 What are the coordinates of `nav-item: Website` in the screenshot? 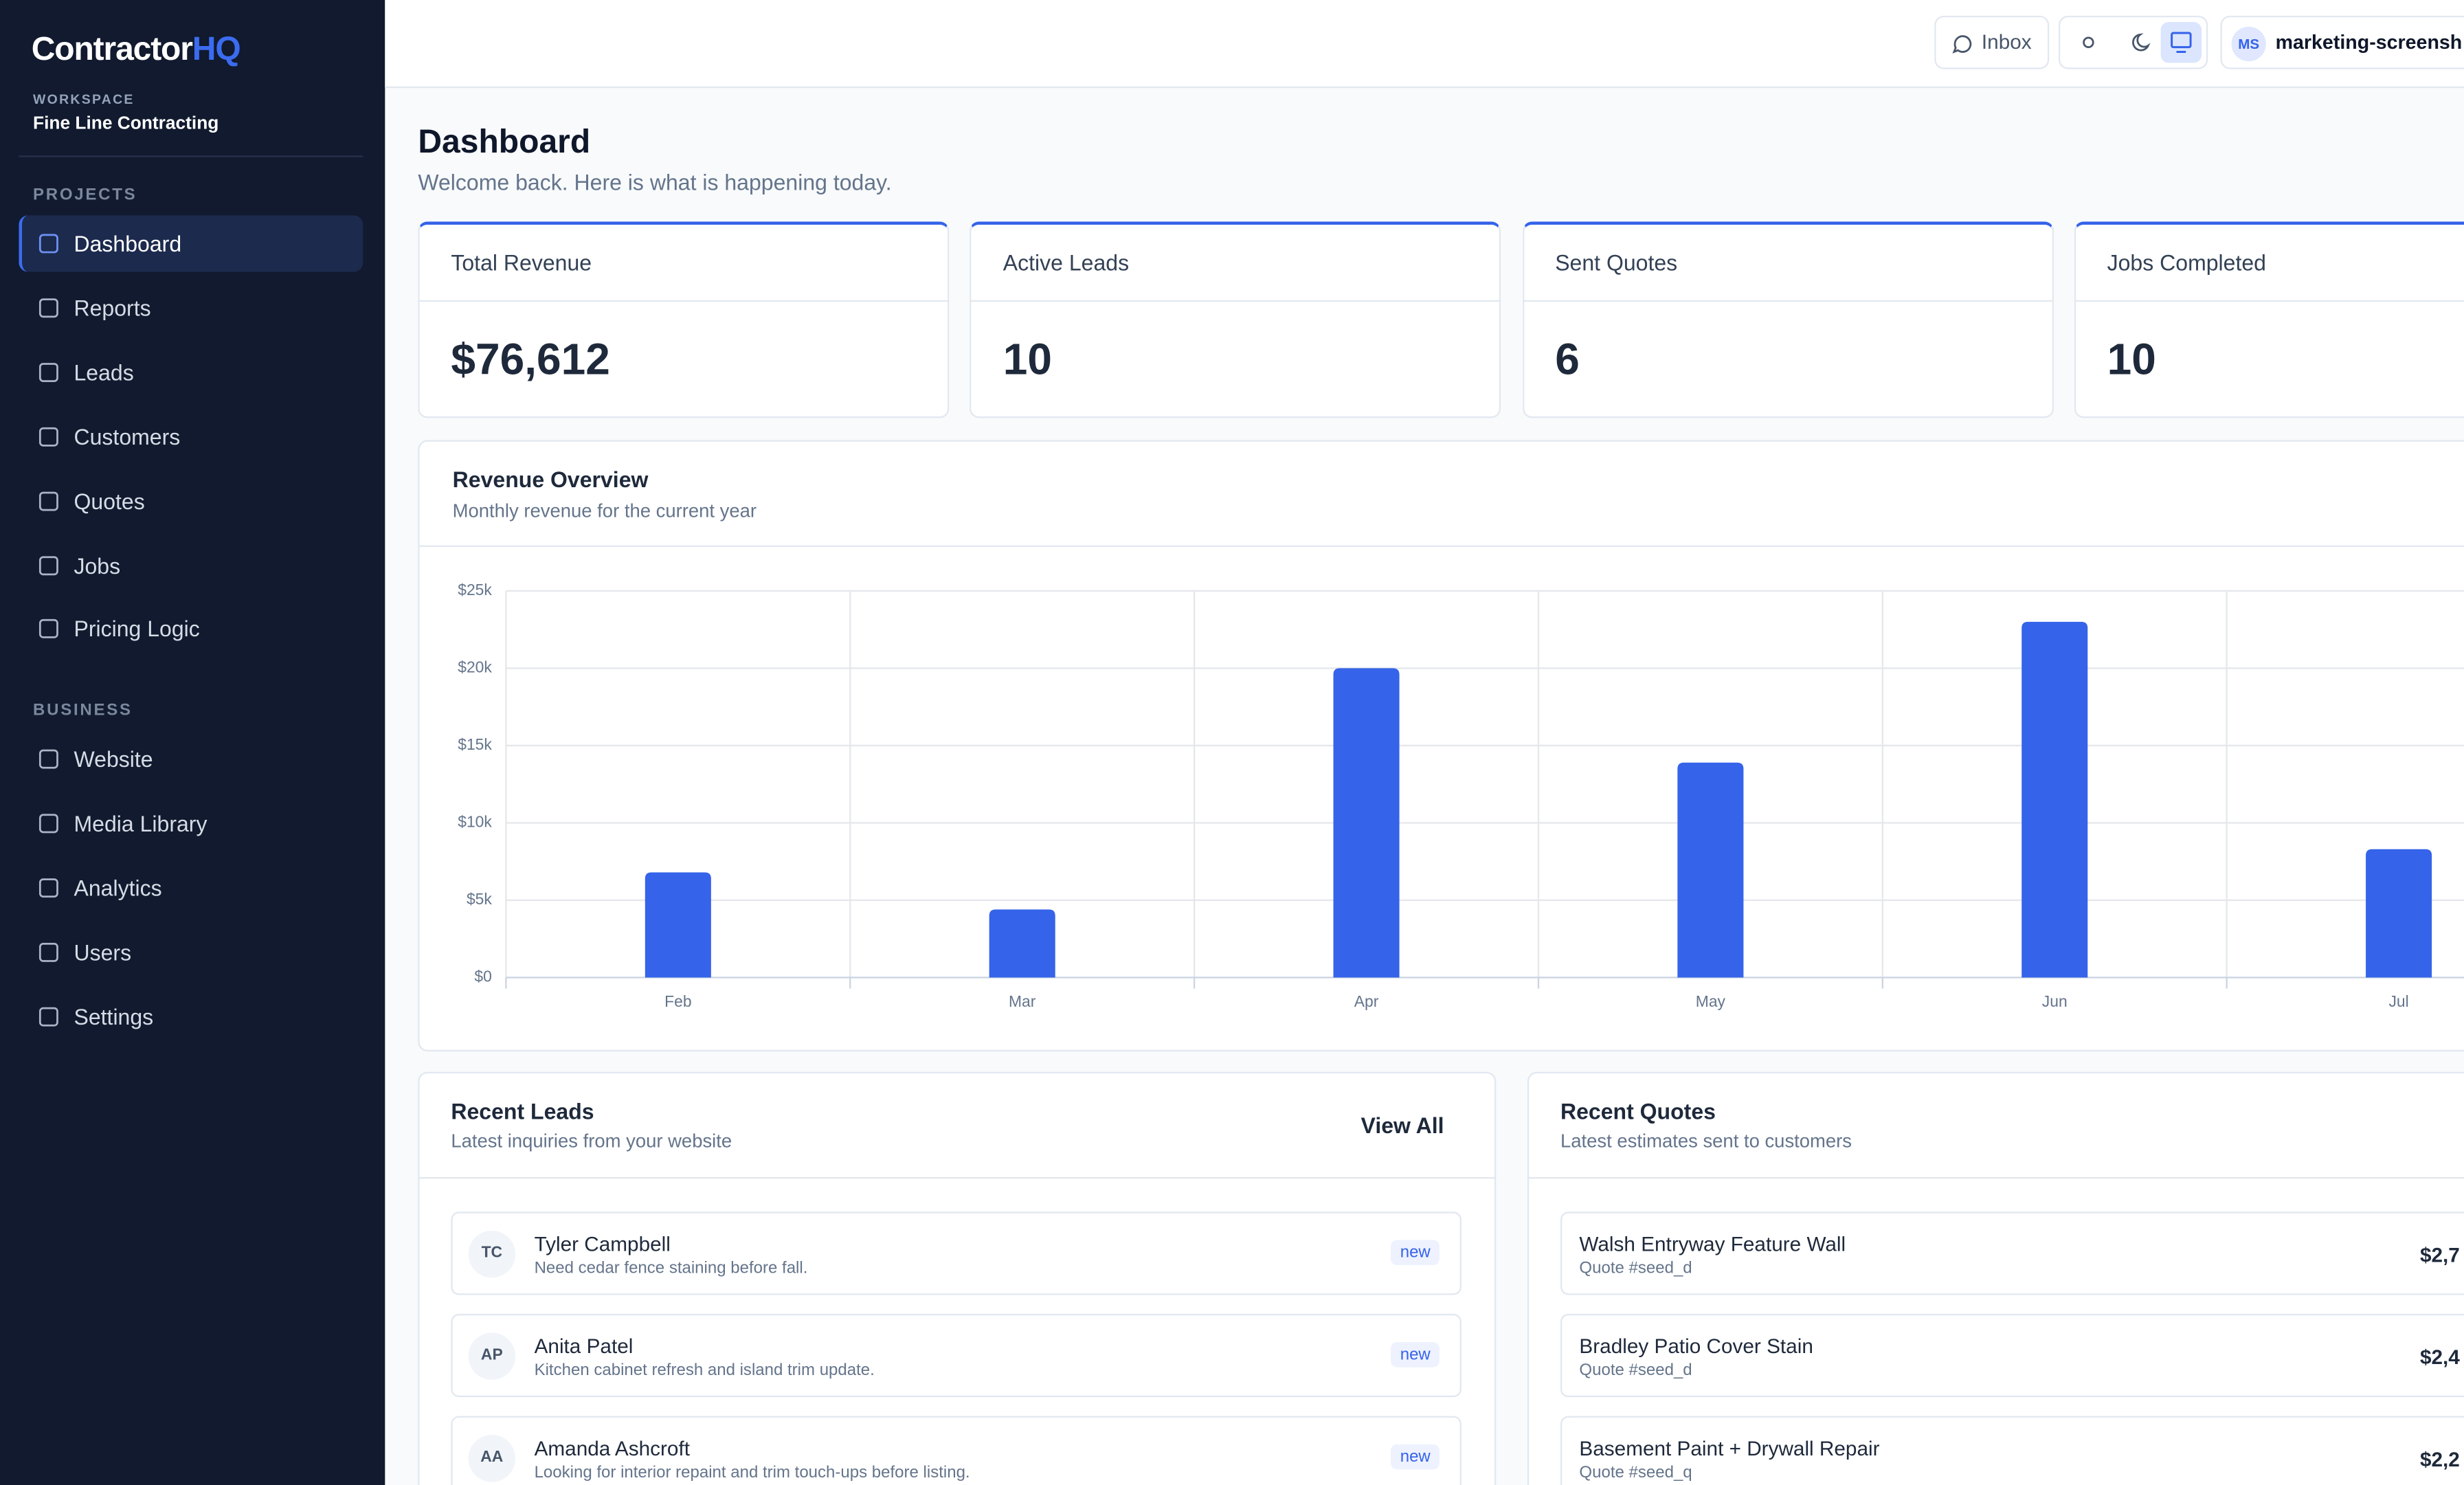 It's located at (113, 759).